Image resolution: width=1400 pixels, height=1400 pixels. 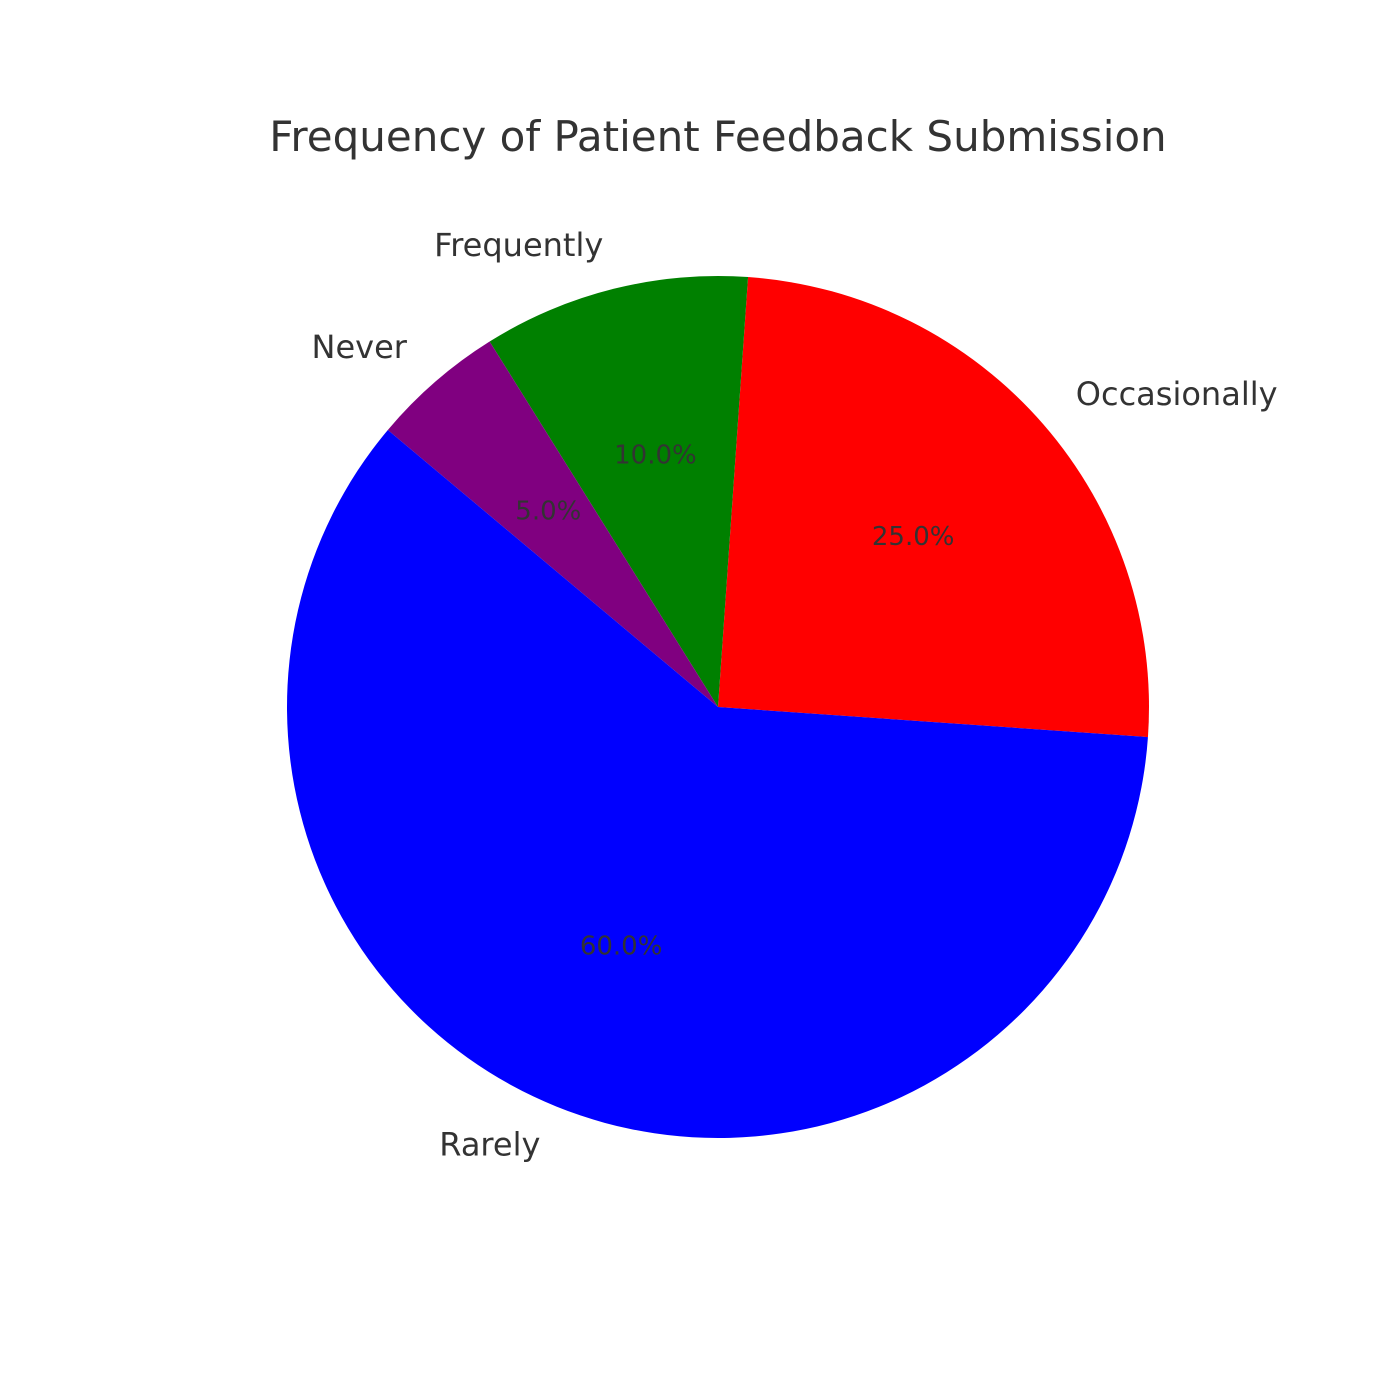 I want to click on slice-percent-frequently: 10.0%, so click(x=655, y=456).